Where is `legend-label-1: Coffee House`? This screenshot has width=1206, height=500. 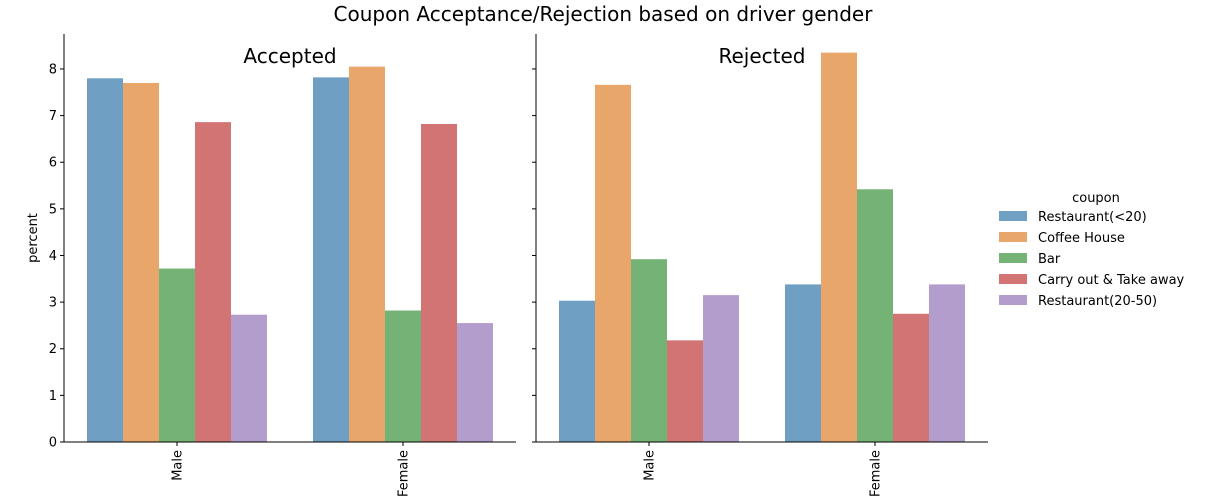 legend-label-1: Coffee House is located at coordinates (1081, 238).